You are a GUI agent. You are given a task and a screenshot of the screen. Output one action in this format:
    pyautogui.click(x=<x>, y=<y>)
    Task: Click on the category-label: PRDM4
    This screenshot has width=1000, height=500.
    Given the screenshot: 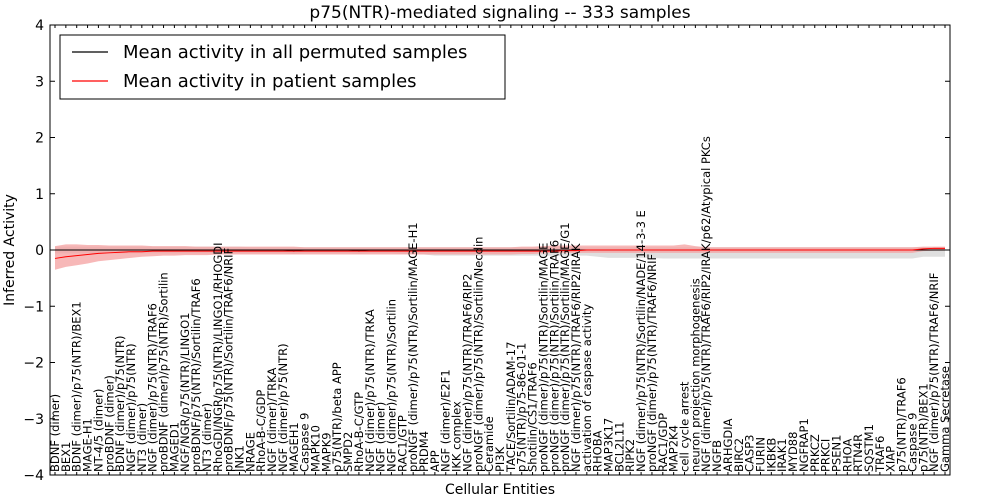 What is the action you would take?
    pyautogui.click(x=424, y=451)
    